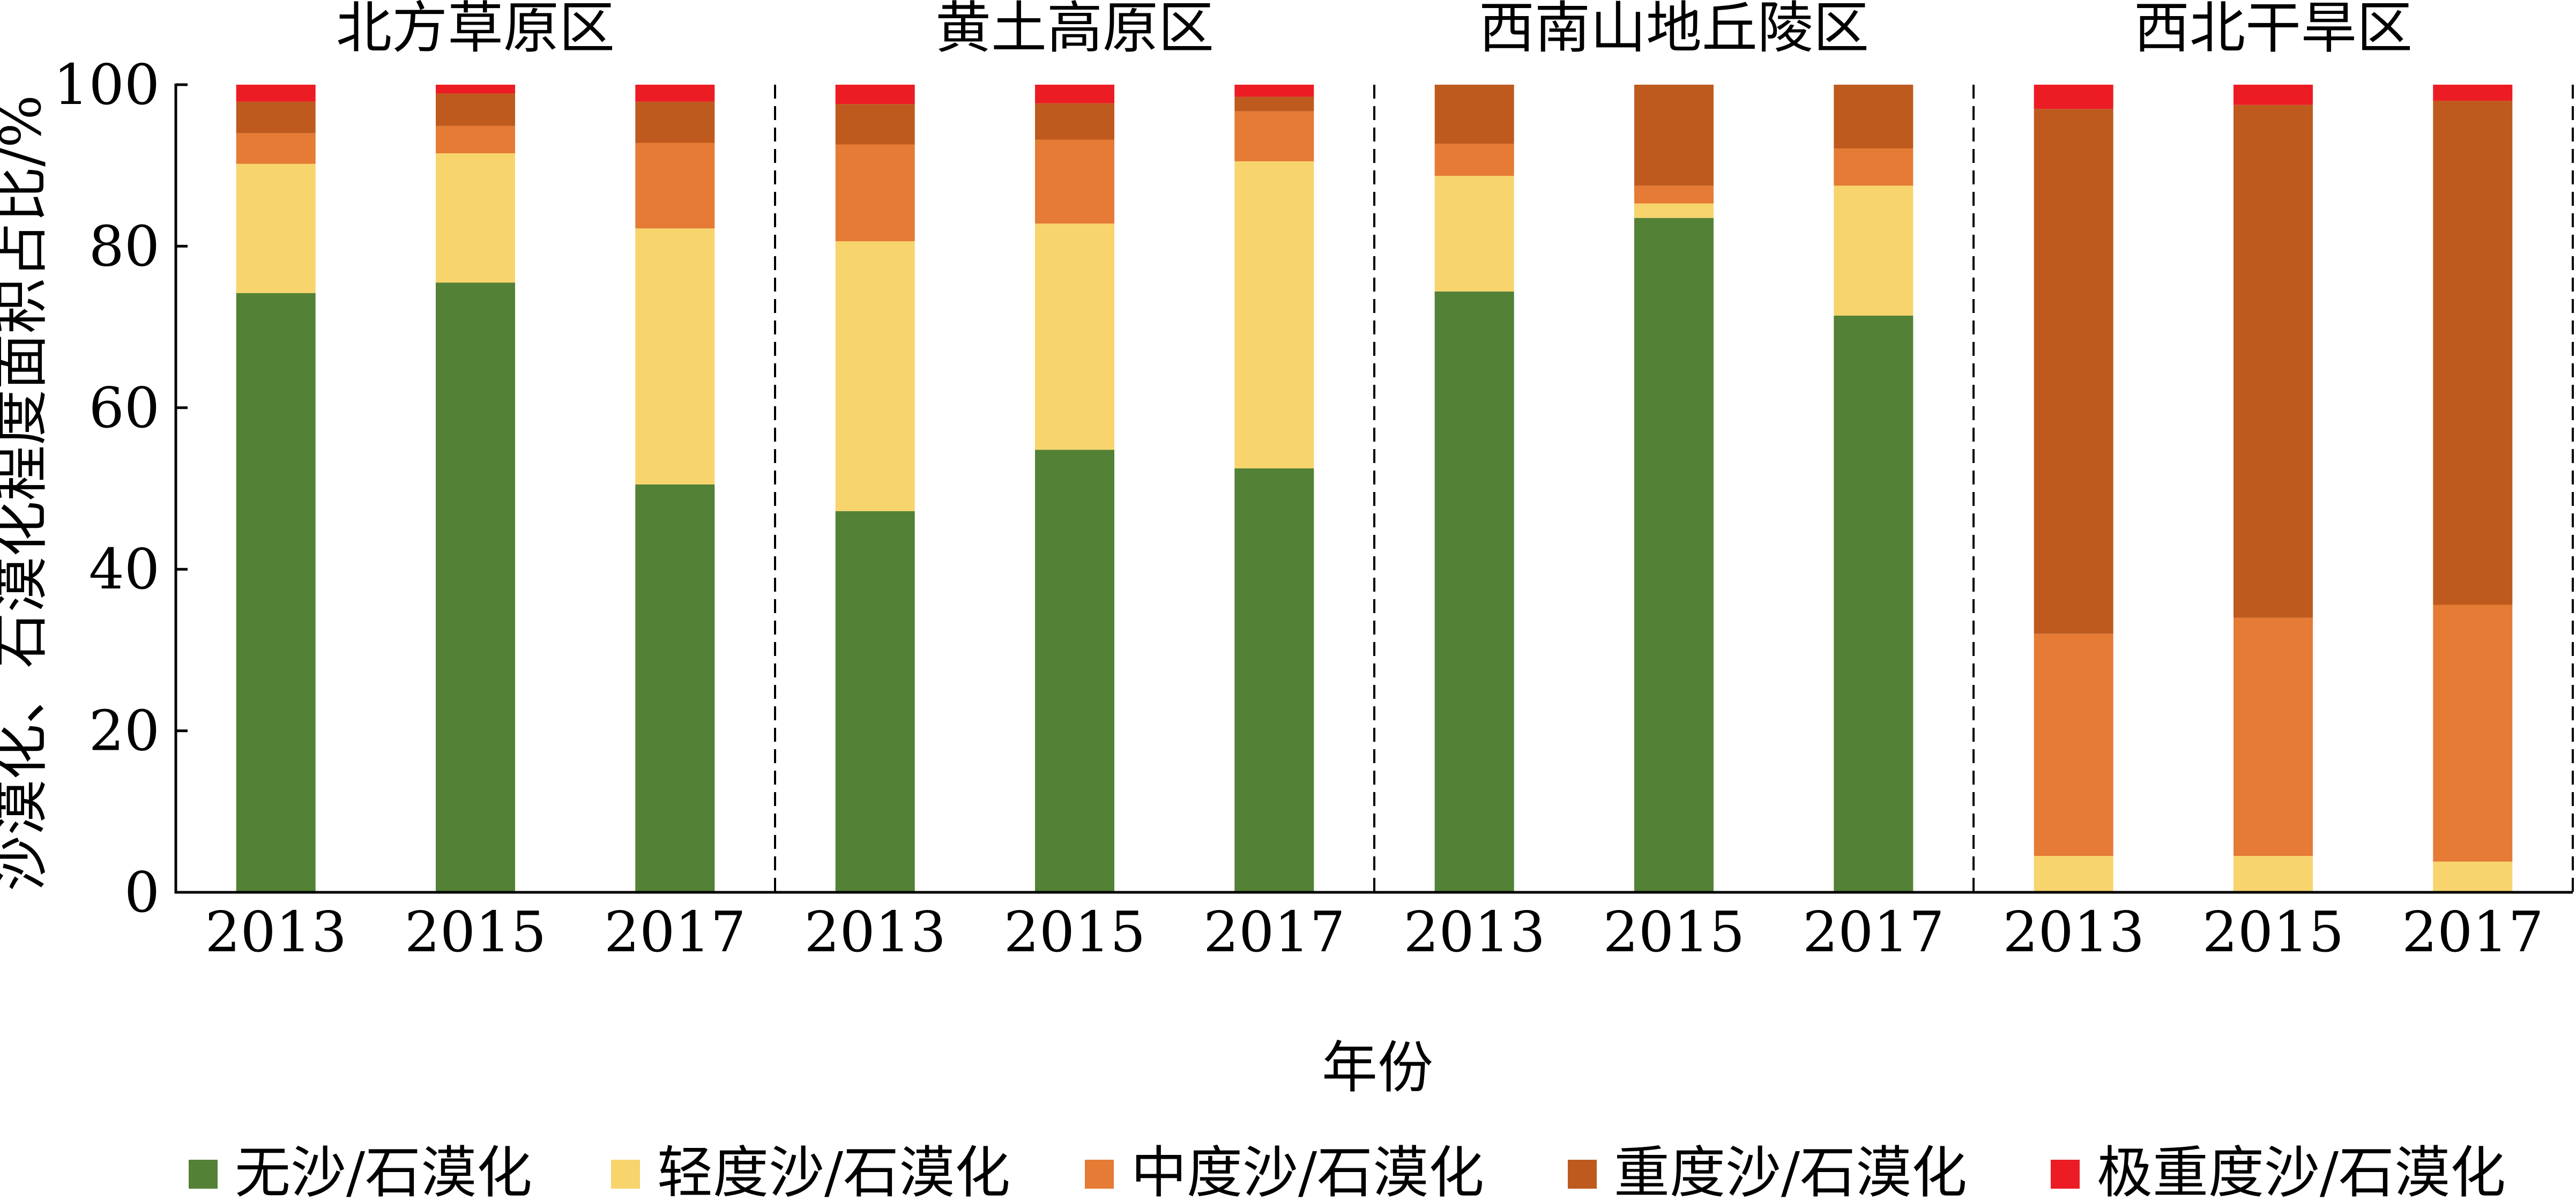 The image size is (2576, 1201). Describe the element at coordinates (2301, 1170) in the screenshot. I see `legend-label: 极重度沙/石漠化` at that location.